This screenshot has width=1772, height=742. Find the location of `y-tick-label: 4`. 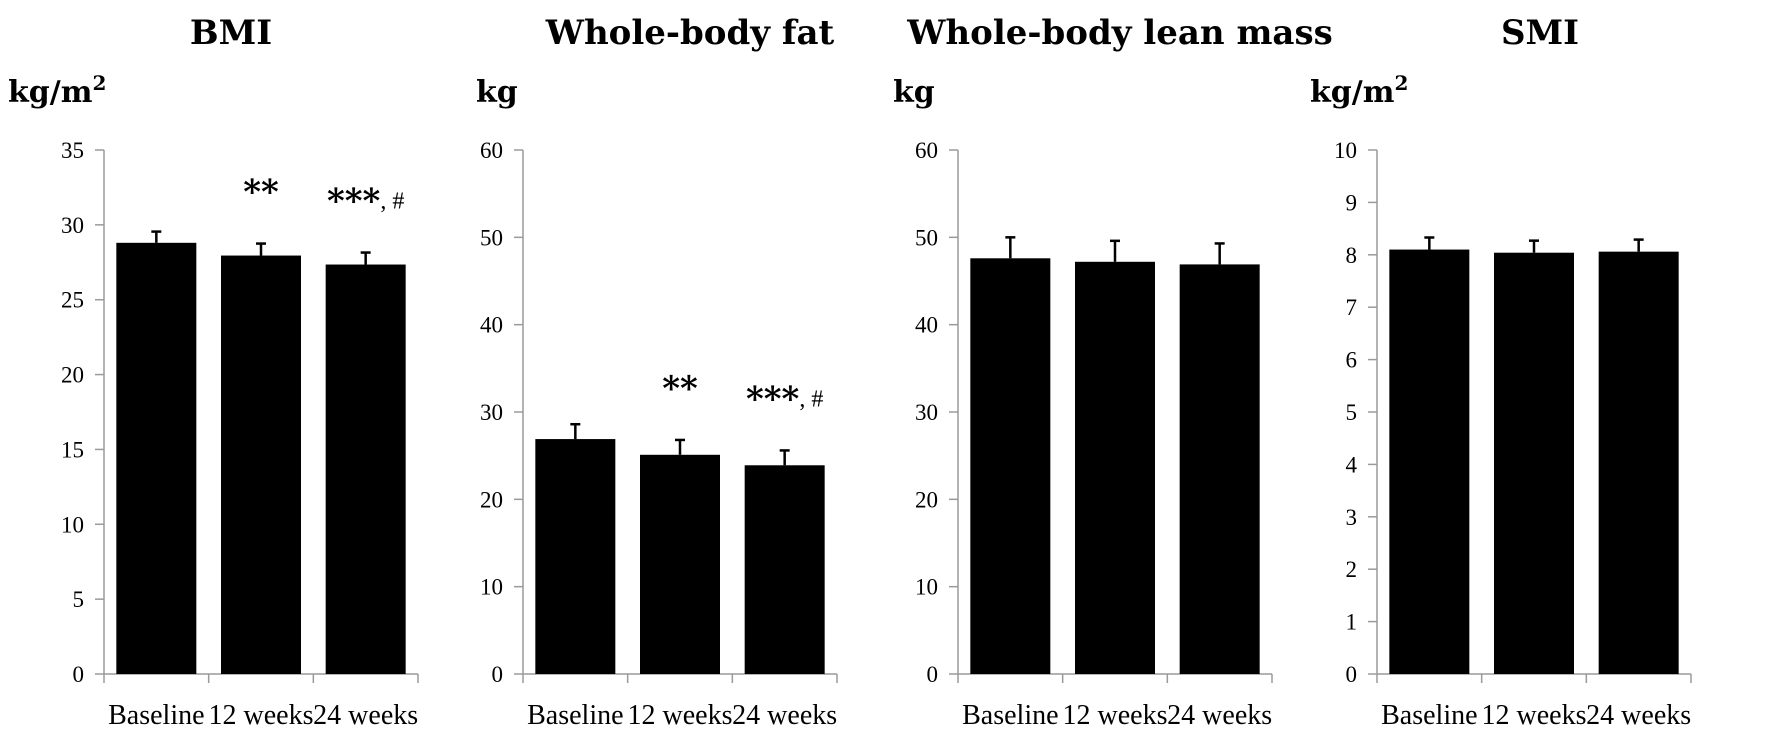

y-tick-label: 4 is located at coordinates (1352, 464).